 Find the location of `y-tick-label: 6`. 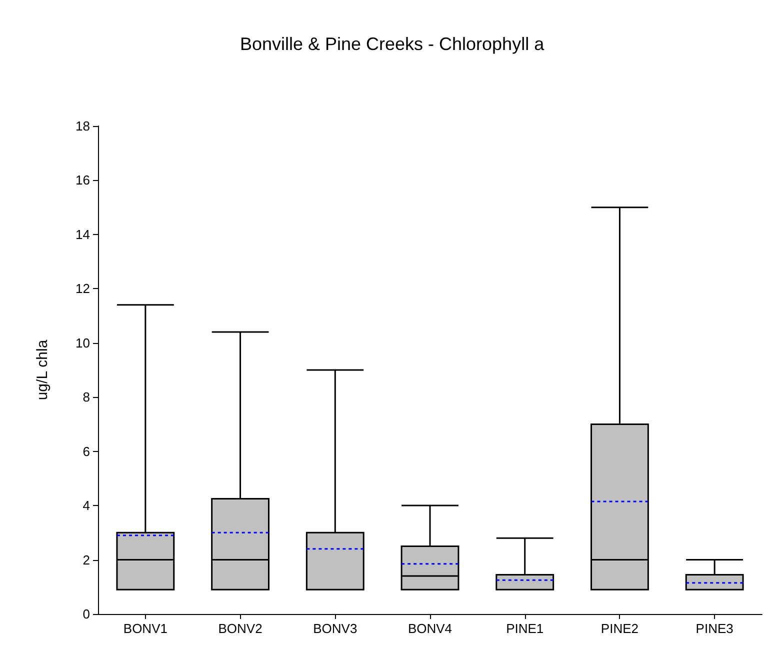

y-tick-label: 6 is located at coordinates (86, 451).